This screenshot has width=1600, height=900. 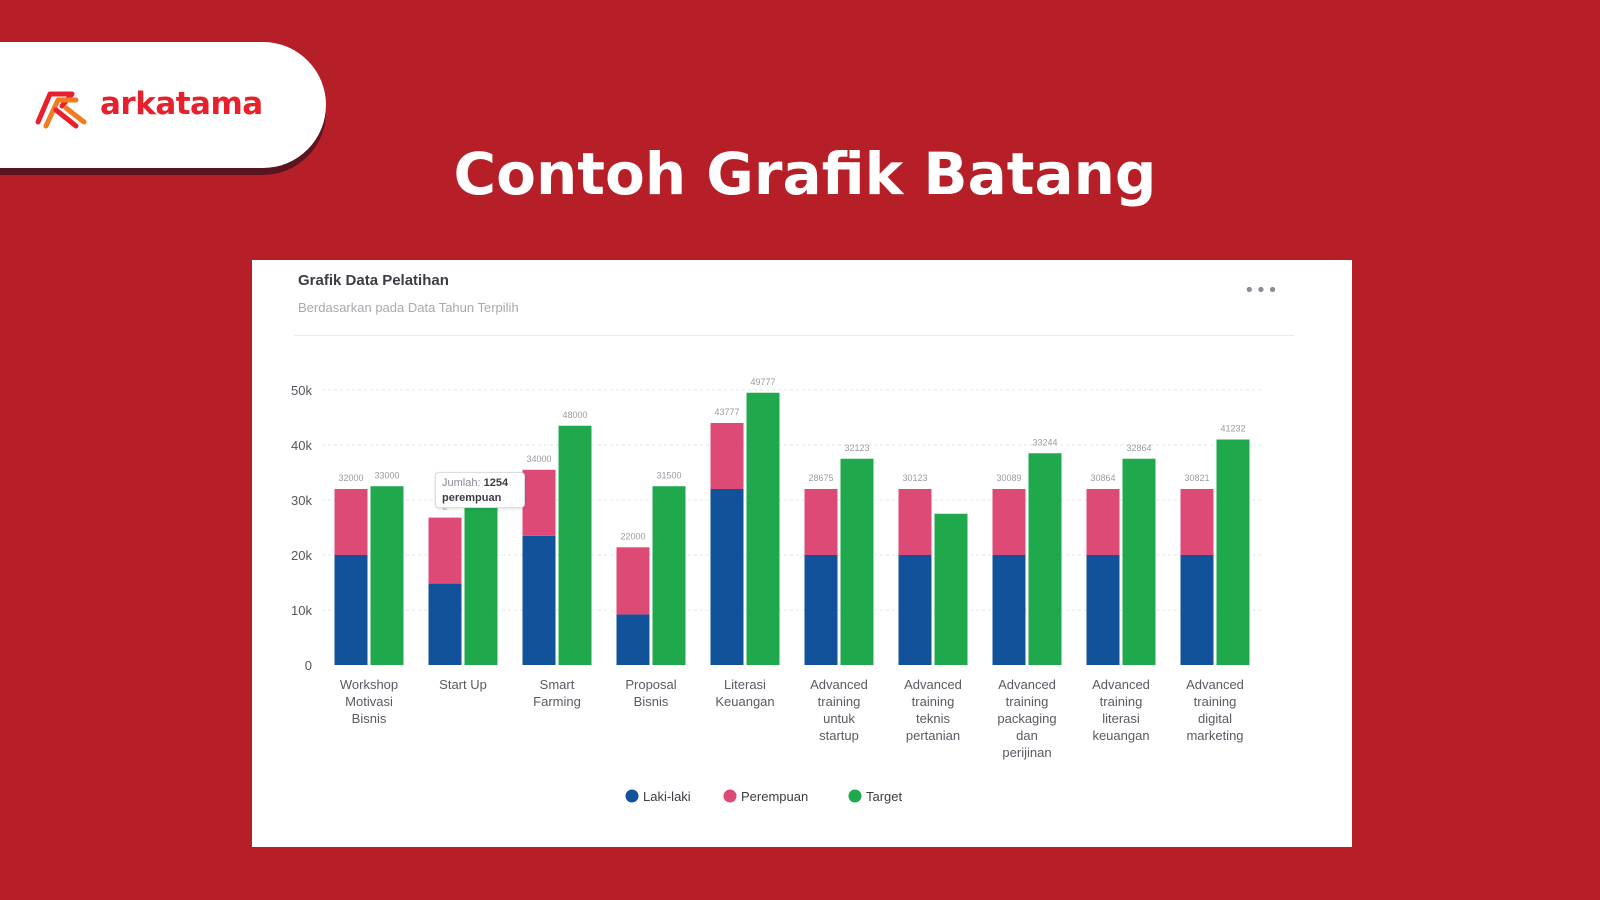 I want to click on x-tick-label: digital, so click(x=1215, y=718).